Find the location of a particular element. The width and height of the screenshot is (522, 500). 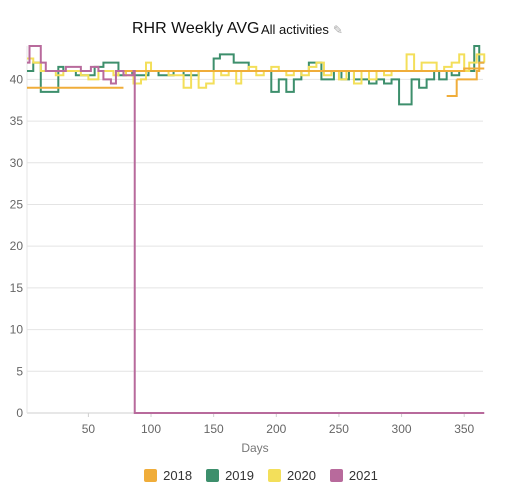

y-tick-label: 0 is located at coordinates (19, 413).